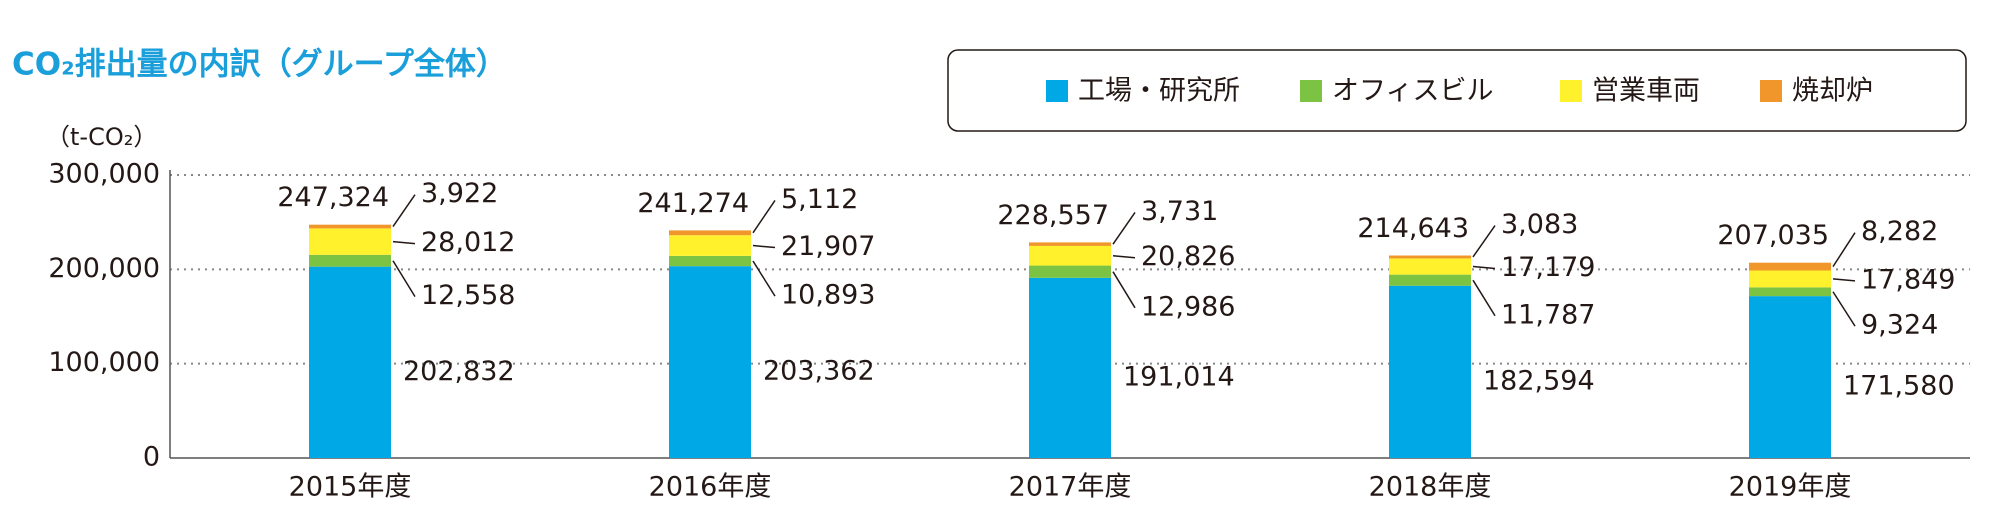  I want to click on x-tick-label: 2015年度, so click(350, 487).